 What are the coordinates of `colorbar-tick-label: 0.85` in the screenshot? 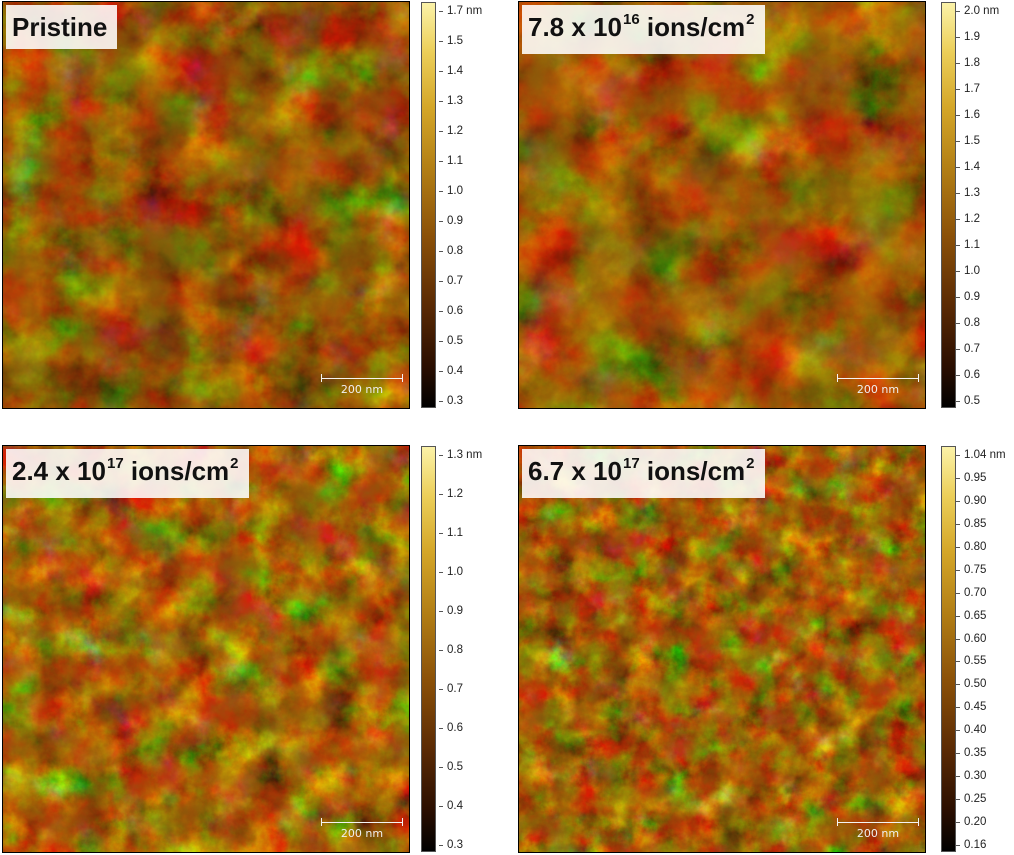 It's located at (971, 523).